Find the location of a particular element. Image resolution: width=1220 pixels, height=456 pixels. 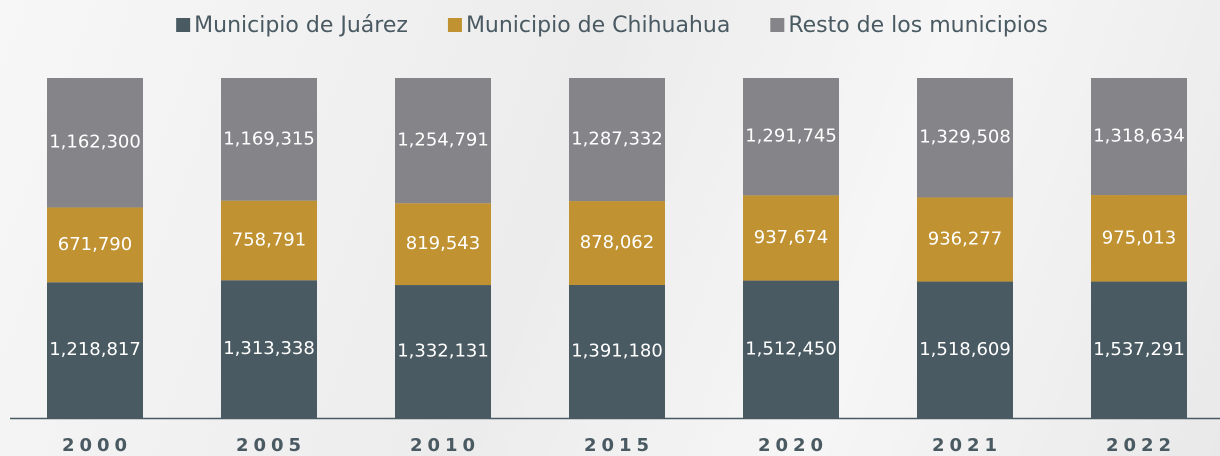

data-label: 758,791 is located at coordinates (269, 239).